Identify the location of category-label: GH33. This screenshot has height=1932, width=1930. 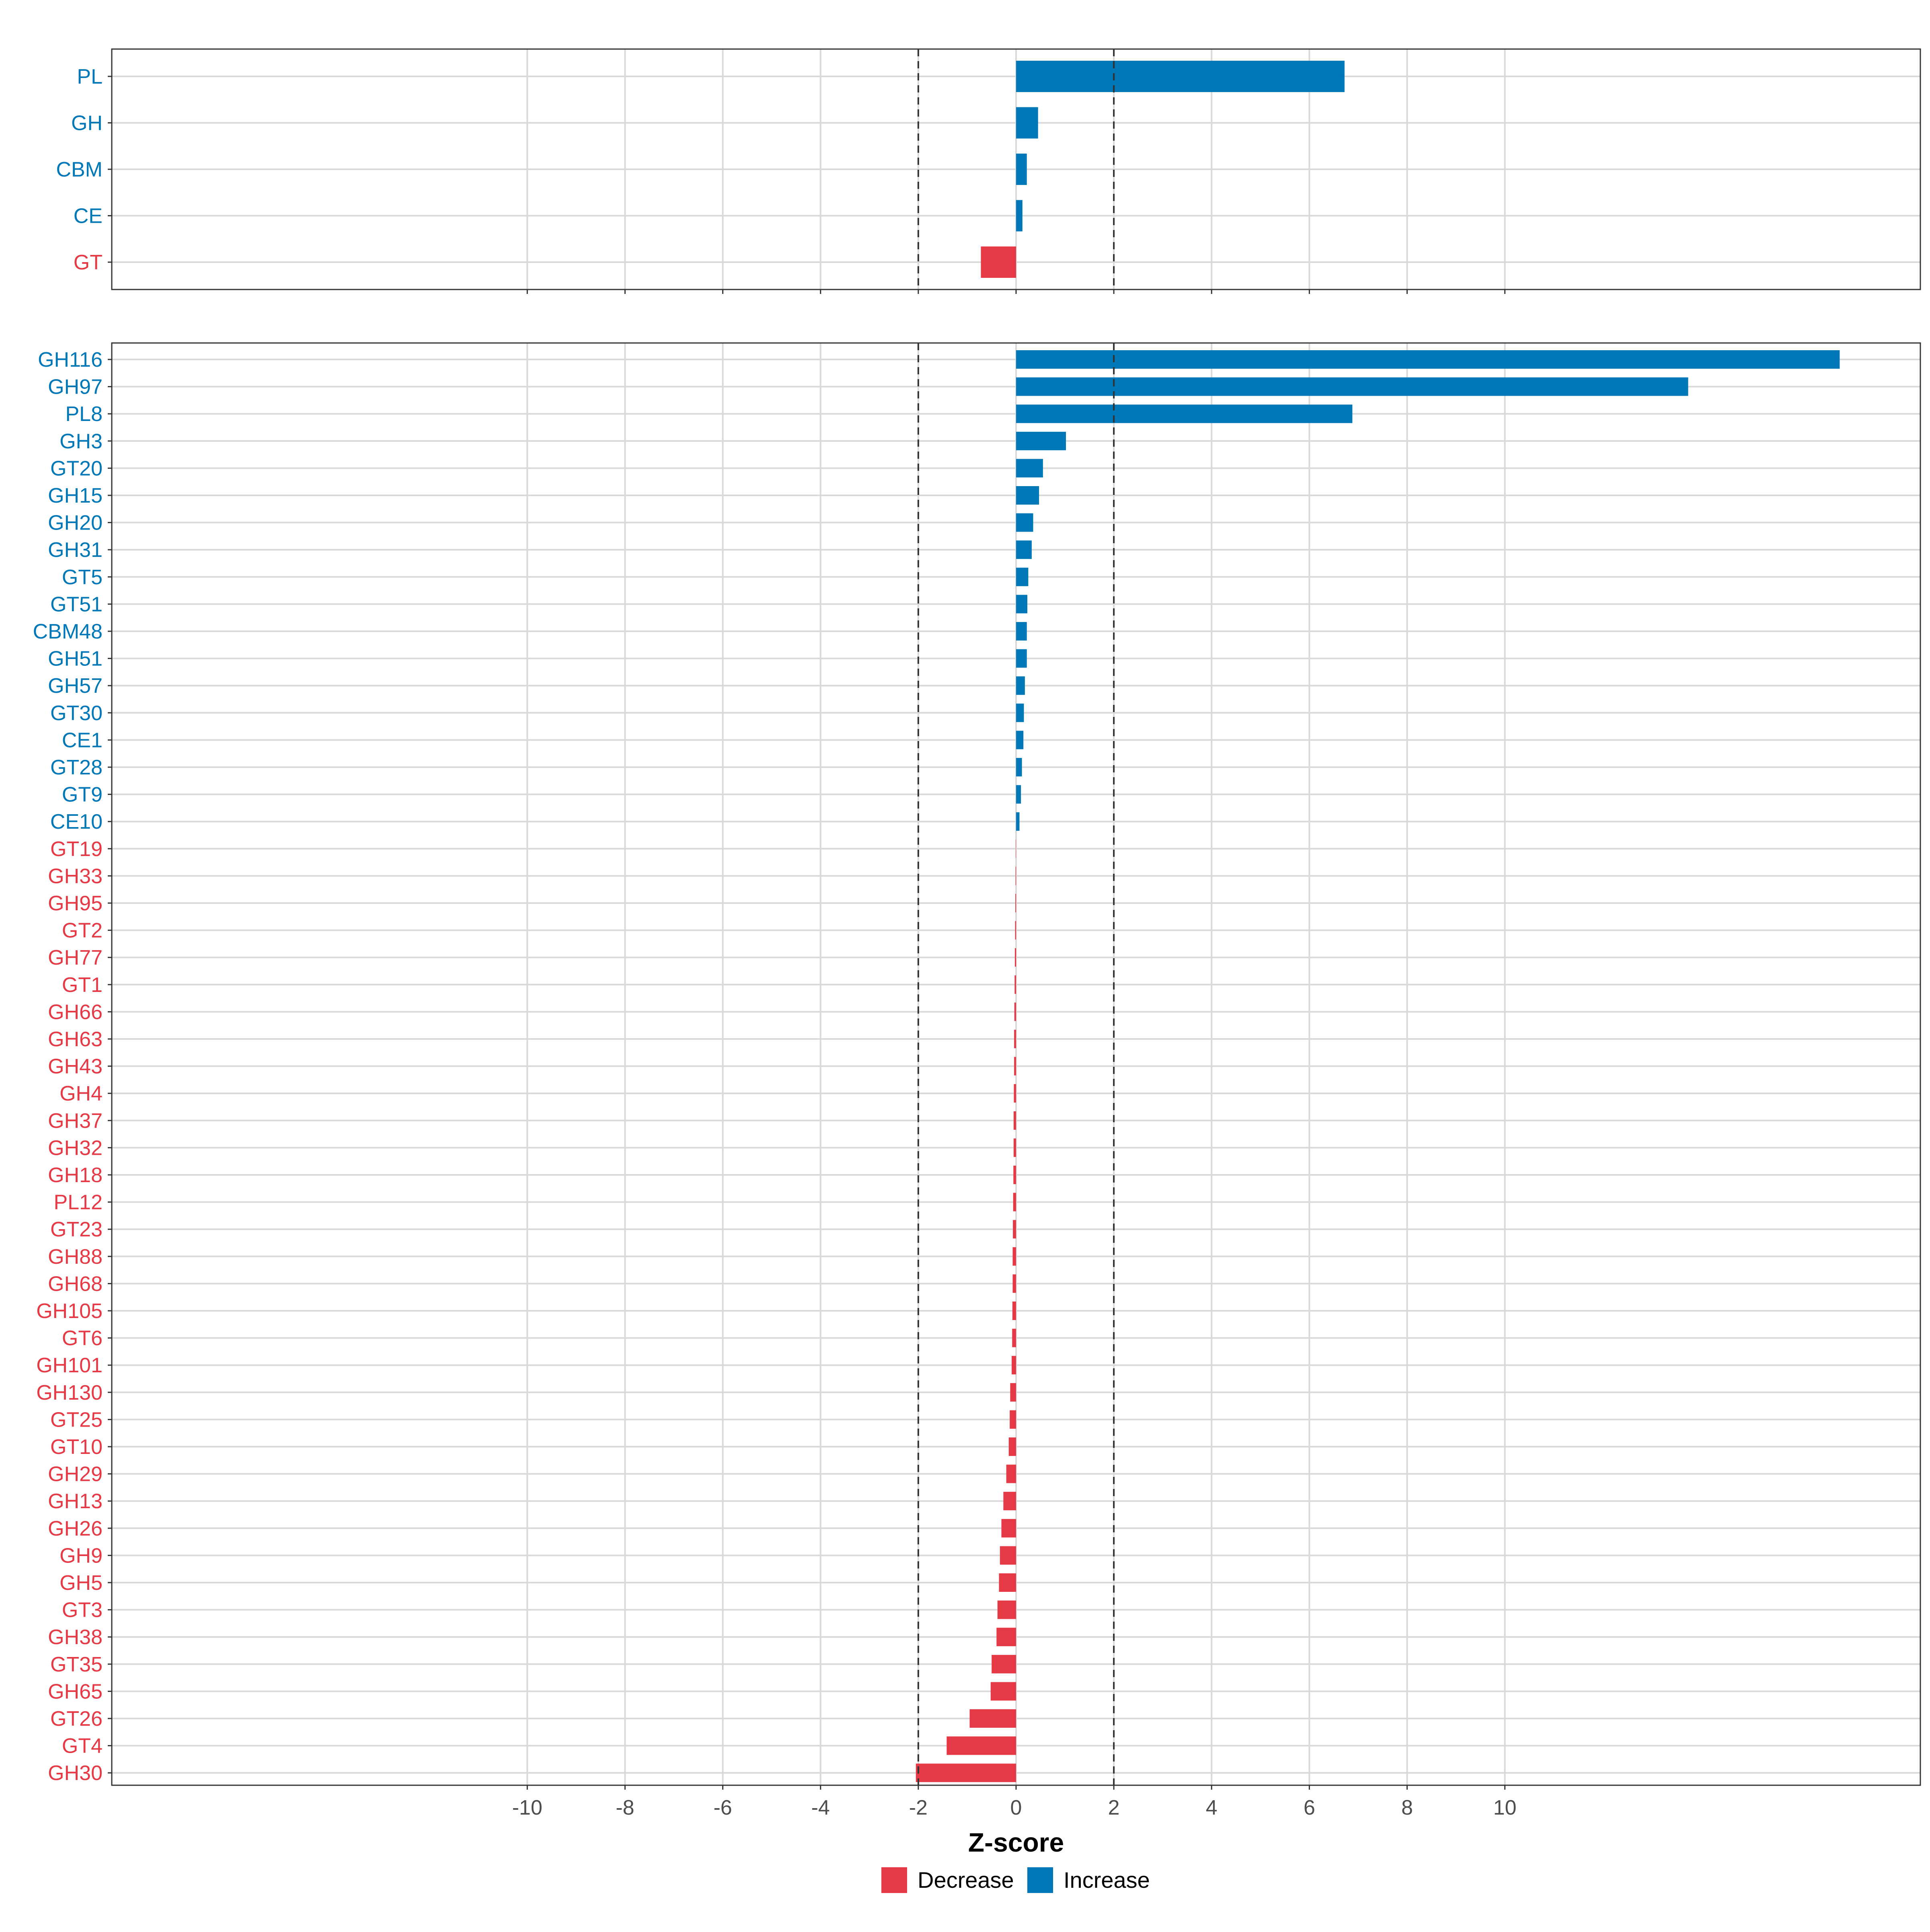
(75, 876).